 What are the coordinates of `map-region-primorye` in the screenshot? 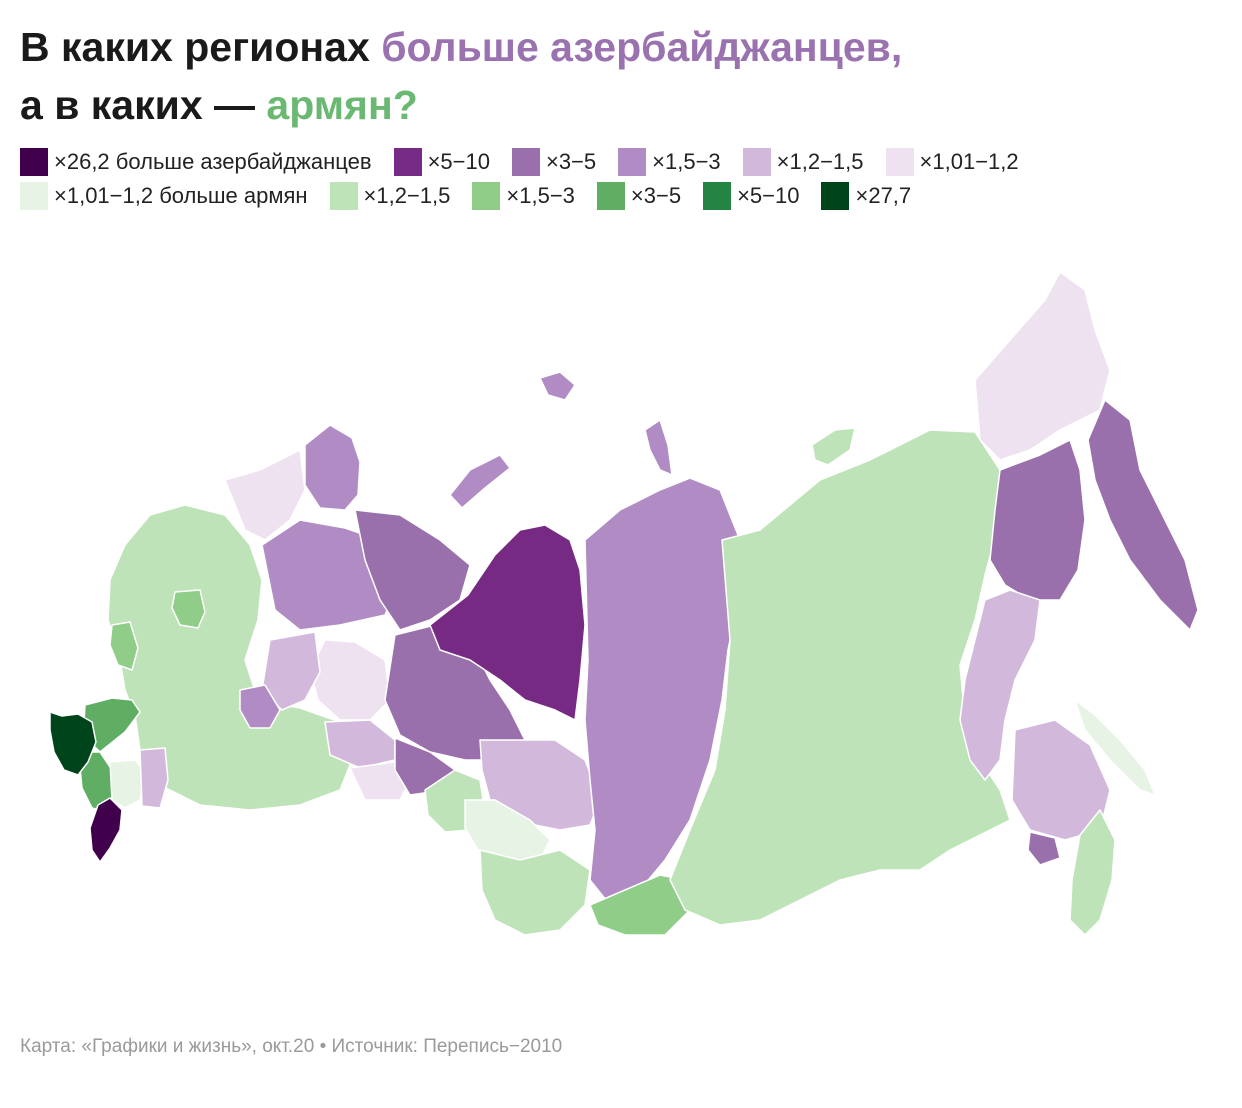 It's located at (1092, 872).